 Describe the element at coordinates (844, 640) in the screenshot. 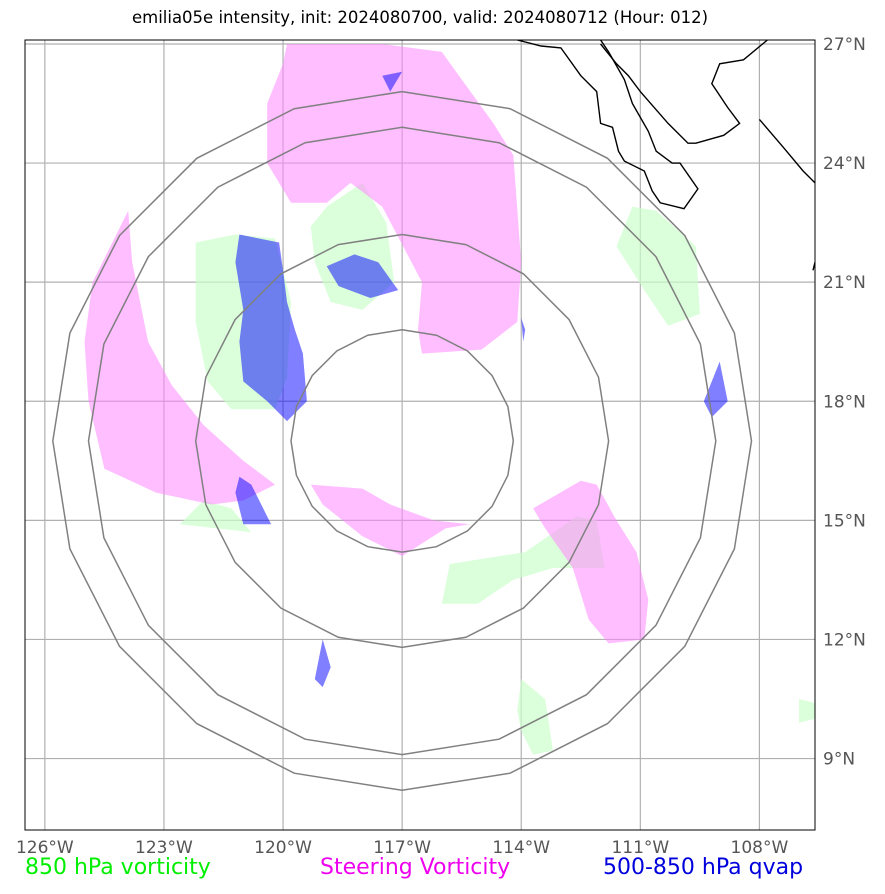

I see `lat-tick-label: 12°N` at that location.